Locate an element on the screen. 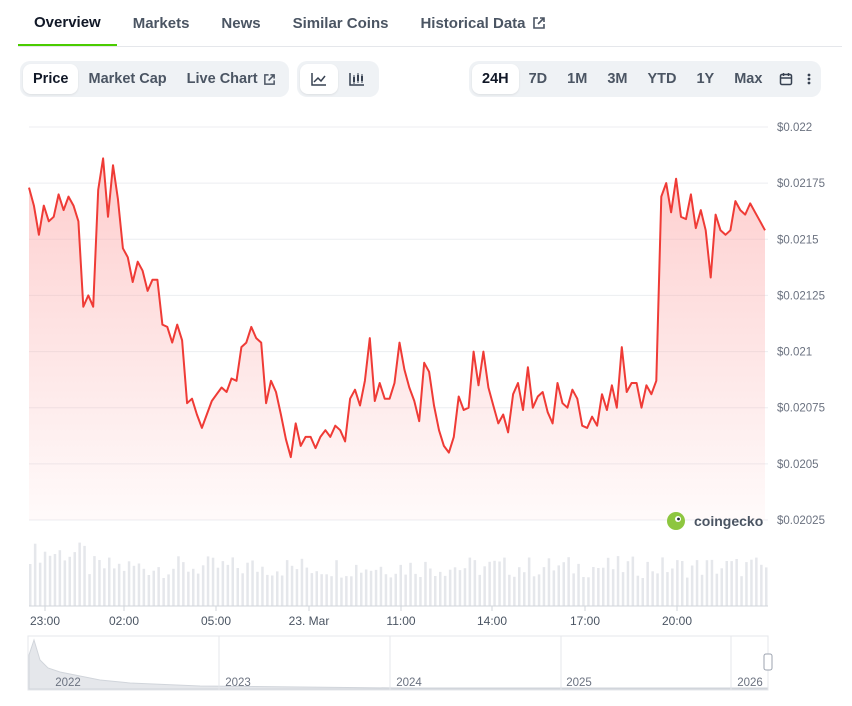 The height and width of the screenshot is (706, 852). tab-overview: Overview is located at coordinates (67, 23).